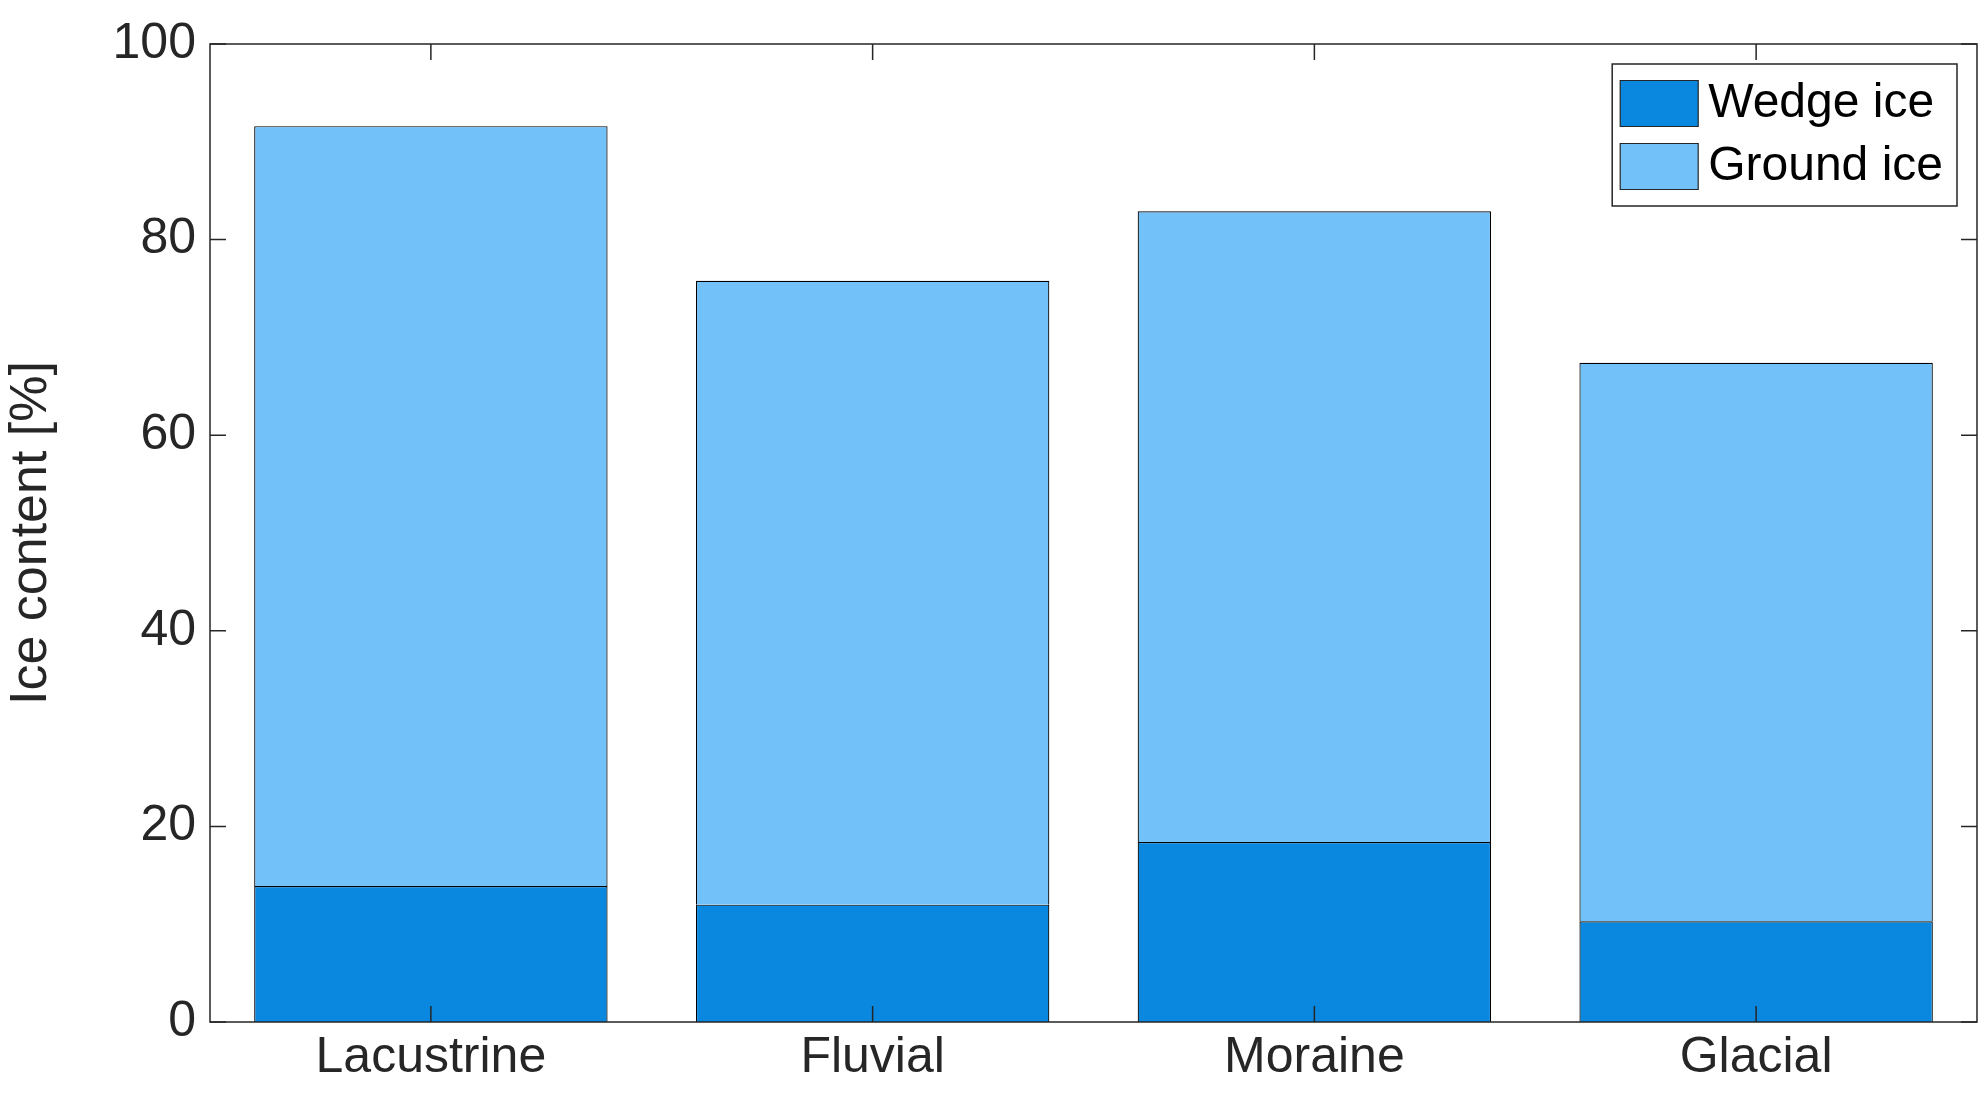 This screenshot has height=1110, width=1984. What do you see at coordinates (182, 1018) in the screenshot?
I see `y-tick-label: 0` at bounding box center [182, 1018].